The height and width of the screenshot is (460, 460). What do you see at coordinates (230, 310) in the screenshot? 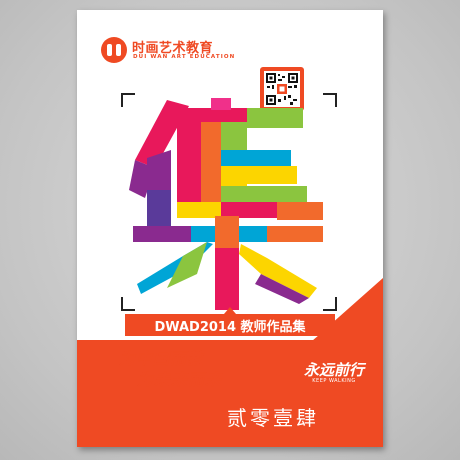
I see `title-bar-notch` at bounding box center [230, 310].